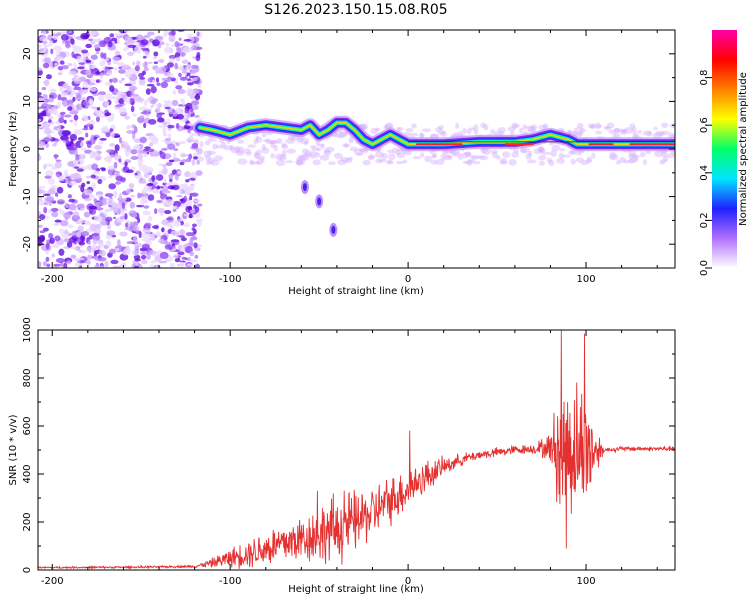 The image size is (750, 600). Describe the element at coordinates (704, 78) in the screenshot. I see `colorbar-tick-label: 0.8` at that location.